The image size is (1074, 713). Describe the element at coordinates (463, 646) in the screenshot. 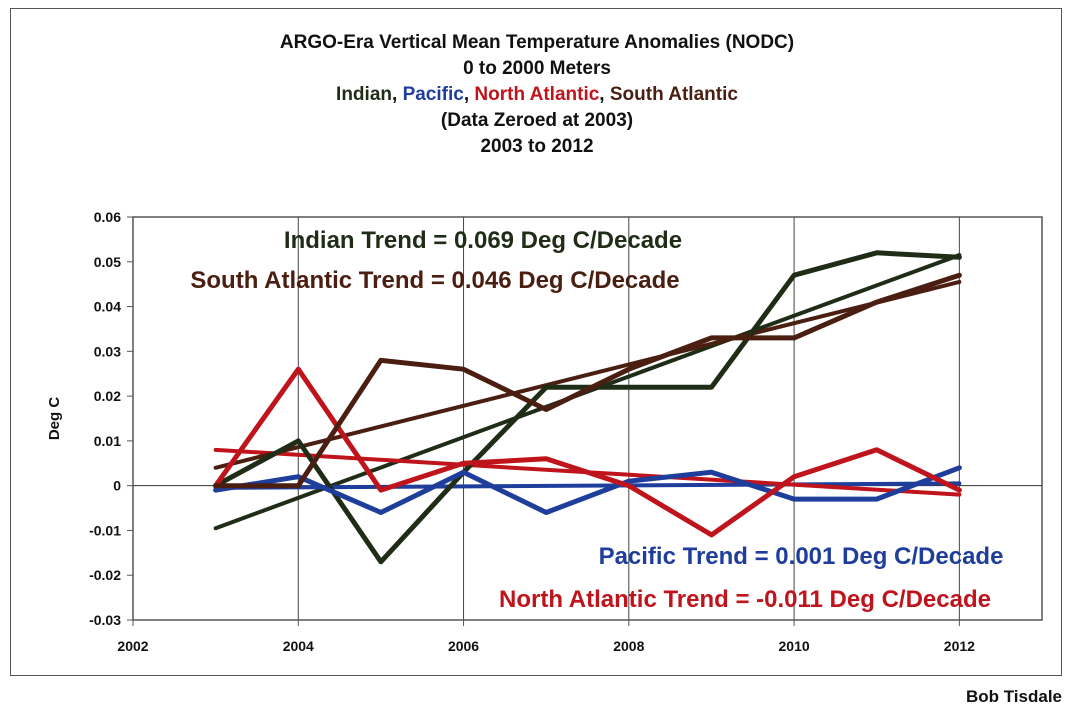

I see `x-tick-label: 2006` at that location.